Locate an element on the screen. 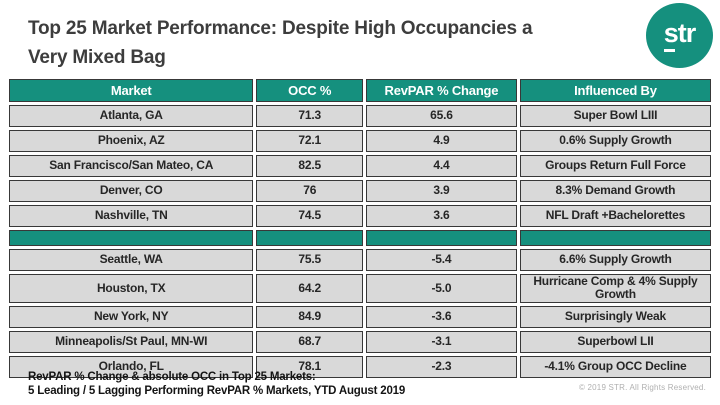 The width and height of the screenshot is (720, 405). column-header-occ: OCC % is located at coordinates (310, 90).